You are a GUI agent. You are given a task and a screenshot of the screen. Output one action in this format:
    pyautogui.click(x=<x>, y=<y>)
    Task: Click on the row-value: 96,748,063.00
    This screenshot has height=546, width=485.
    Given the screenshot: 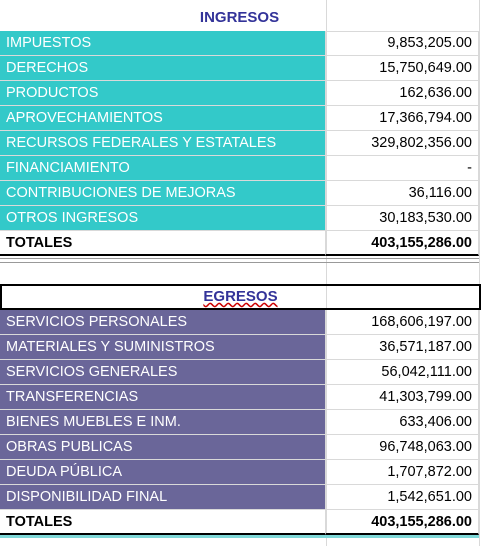 What is the action you would take?
    pyautogui.click(x=402, y=447)
    